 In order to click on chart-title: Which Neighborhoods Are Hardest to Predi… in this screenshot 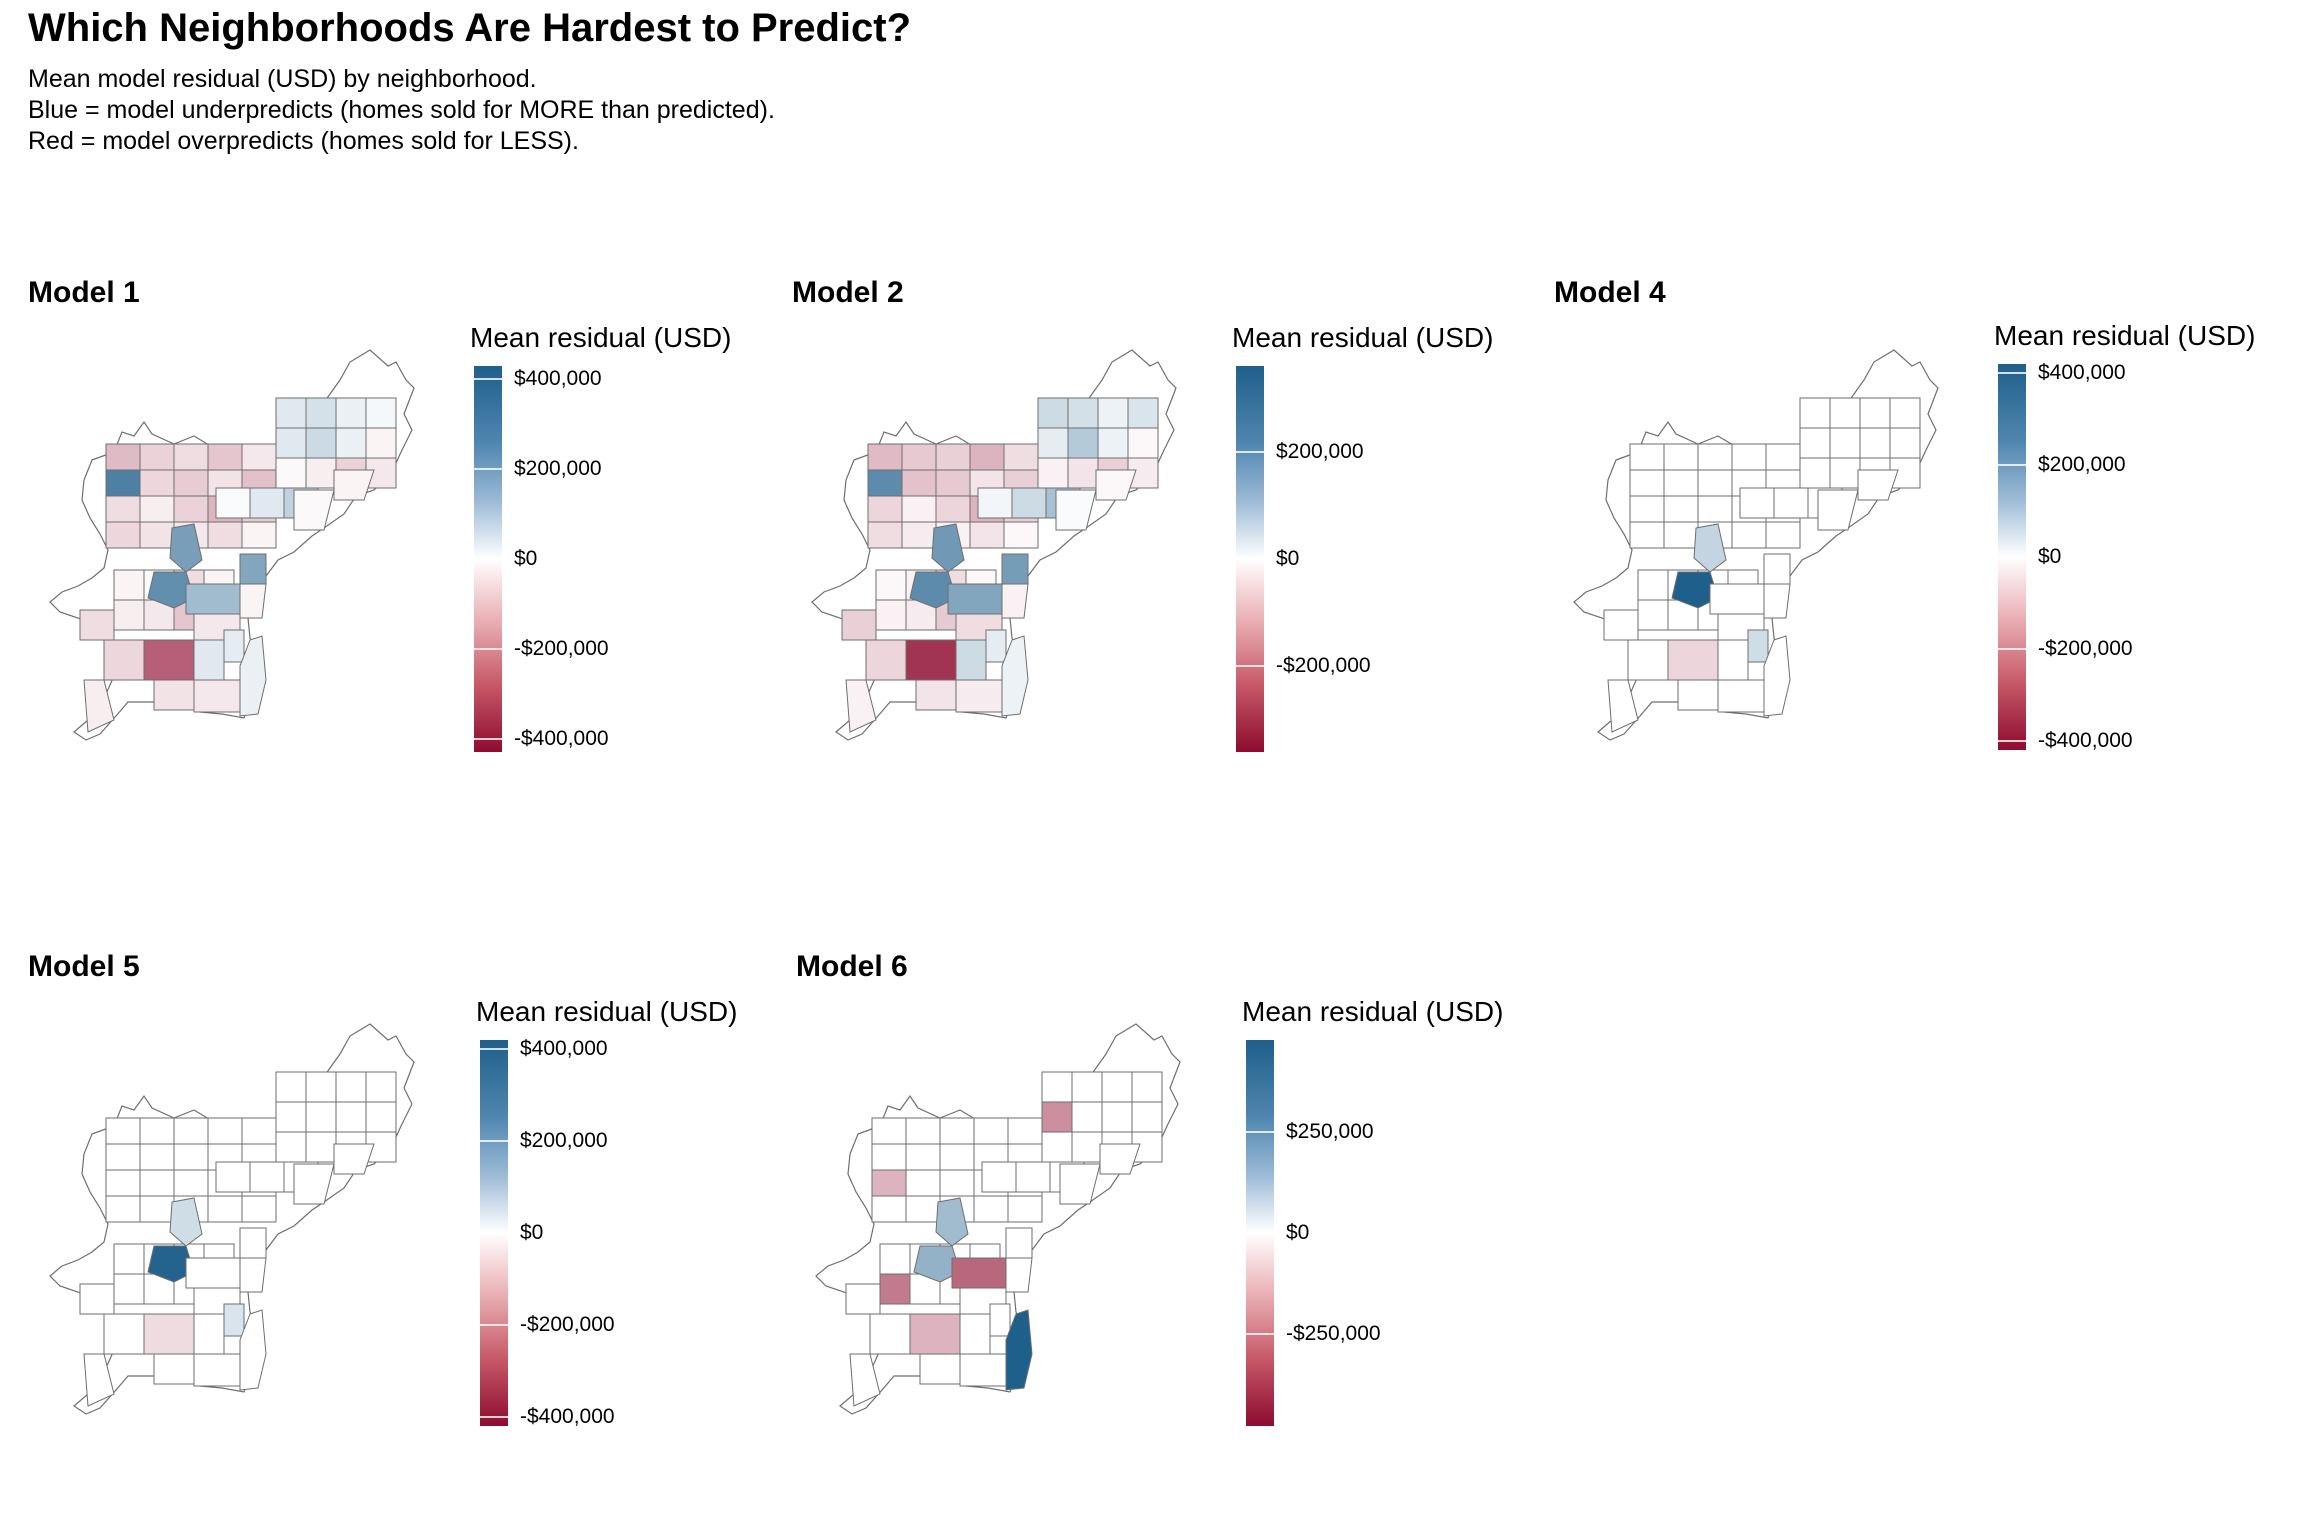, I will do `click(470, 28)`.